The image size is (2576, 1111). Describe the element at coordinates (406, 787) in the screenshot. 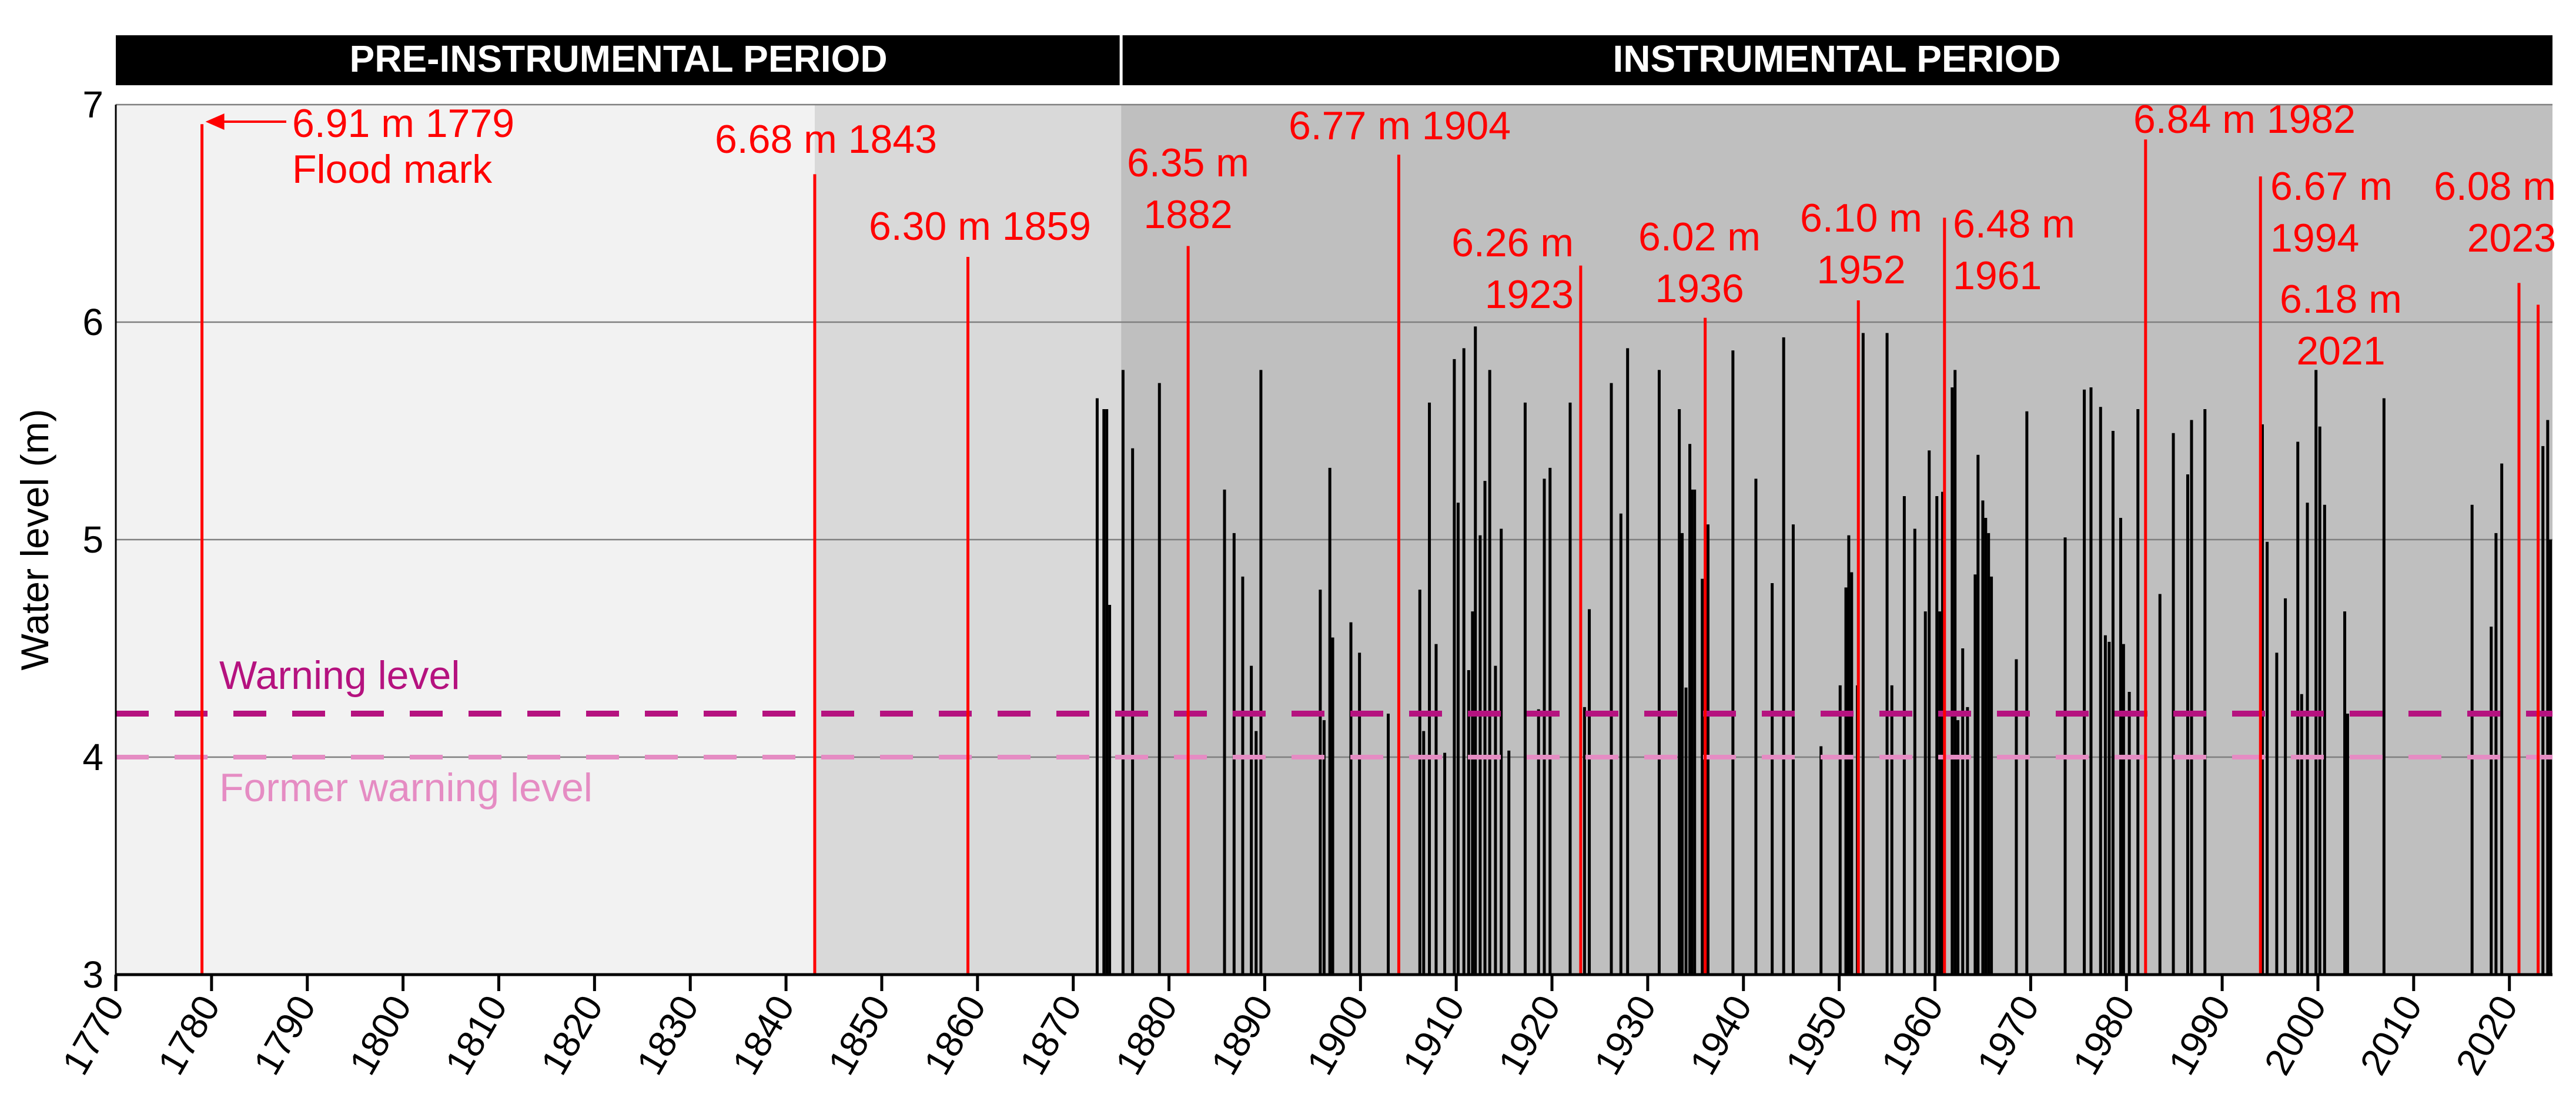

I see `former-warning-level-label: Former warning level` at that location.